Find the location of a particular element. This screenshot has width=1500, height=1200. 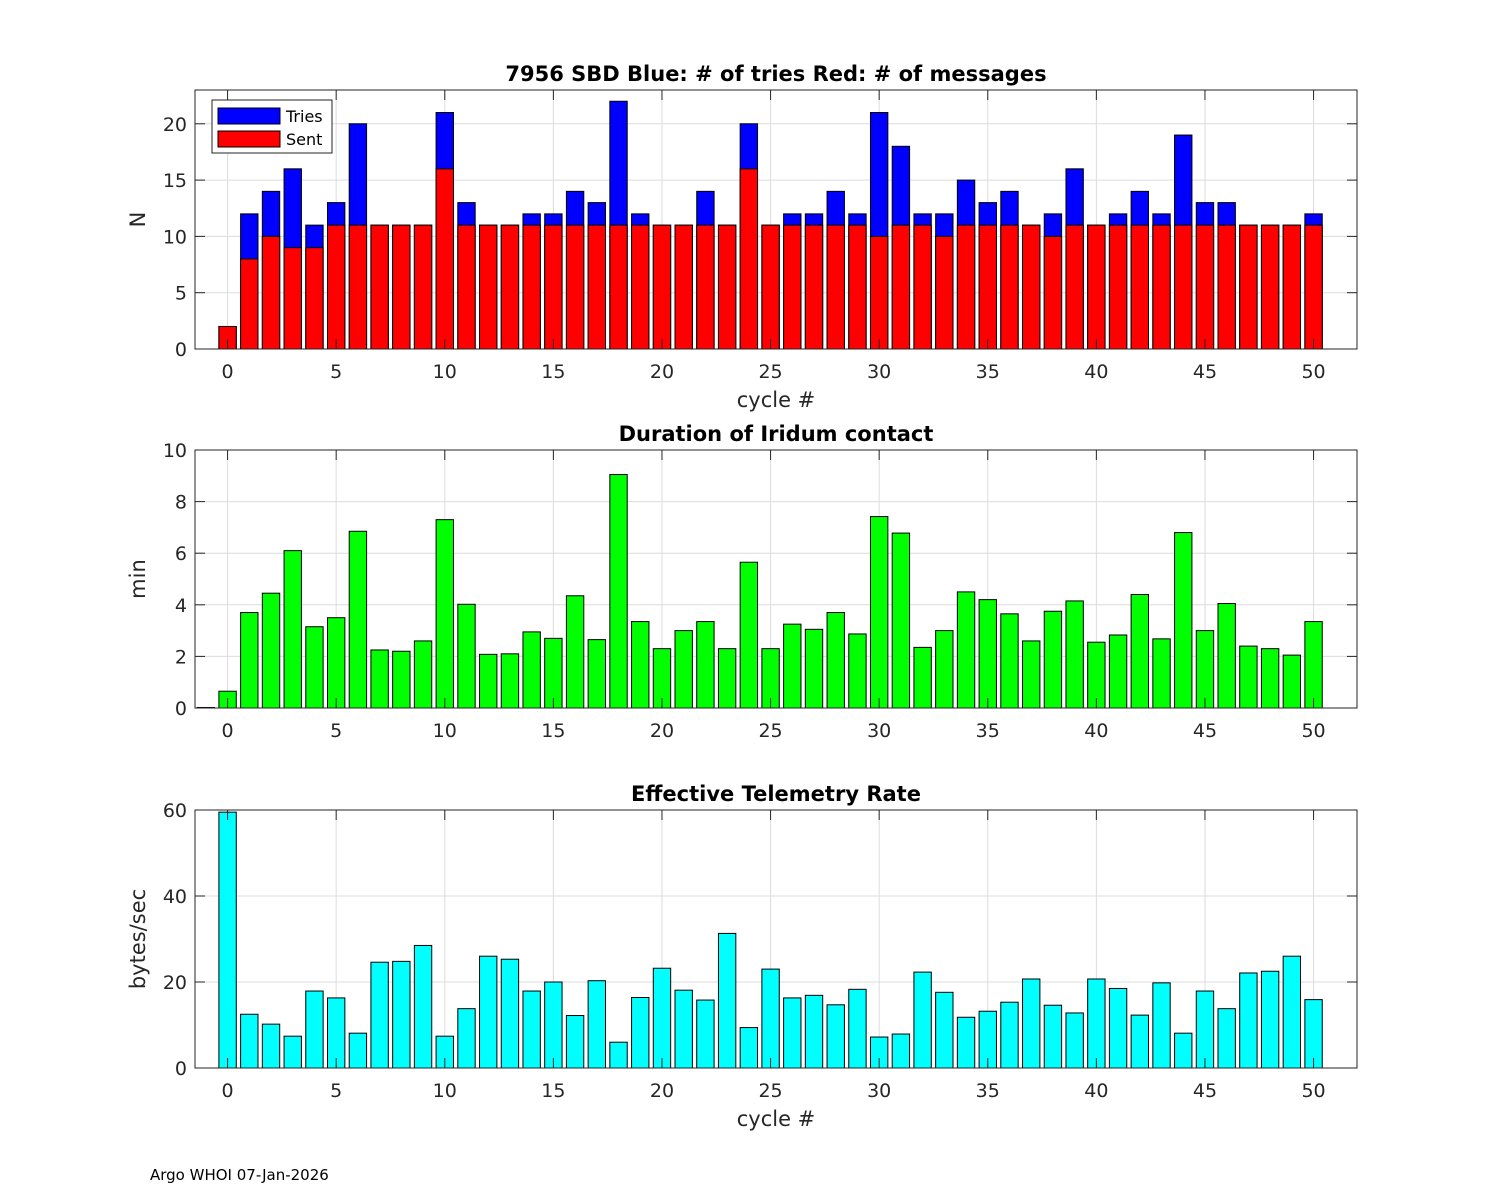

x-tick-label: 50 is located at coordinates (1313, 372).